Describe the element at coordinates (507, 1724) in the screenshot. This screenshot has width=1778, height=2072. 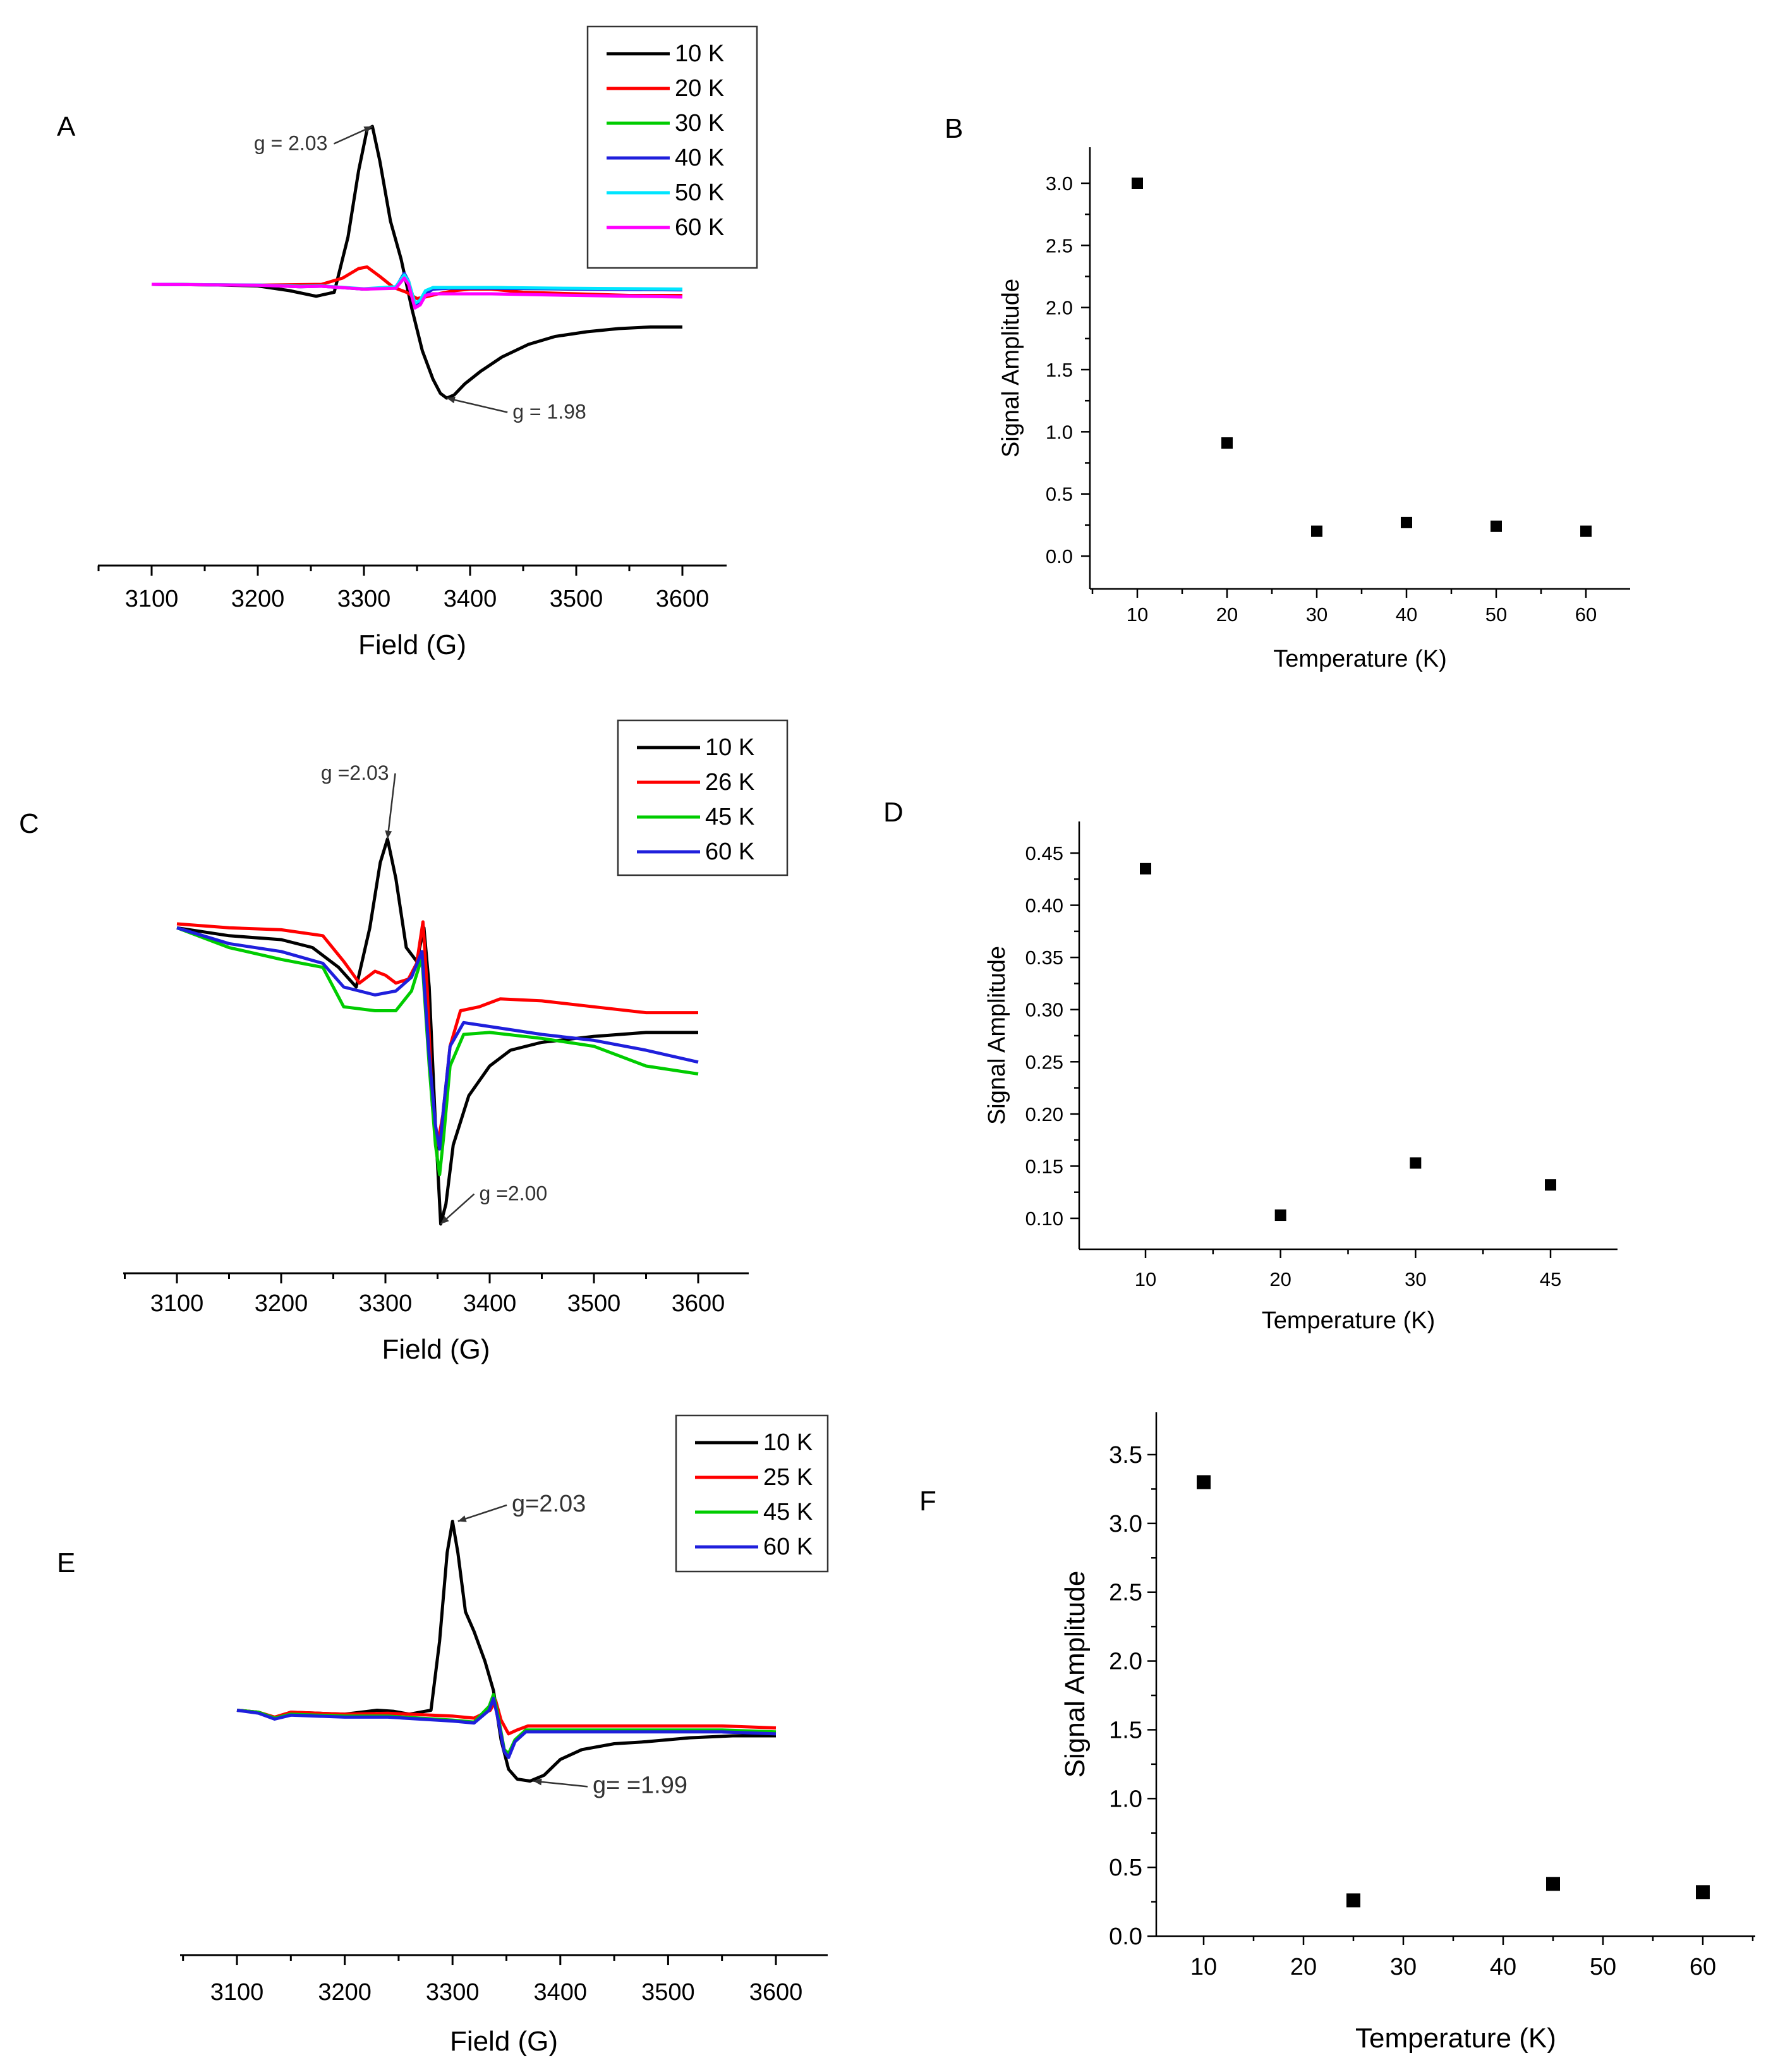
I see `series-line-45k` at that location.